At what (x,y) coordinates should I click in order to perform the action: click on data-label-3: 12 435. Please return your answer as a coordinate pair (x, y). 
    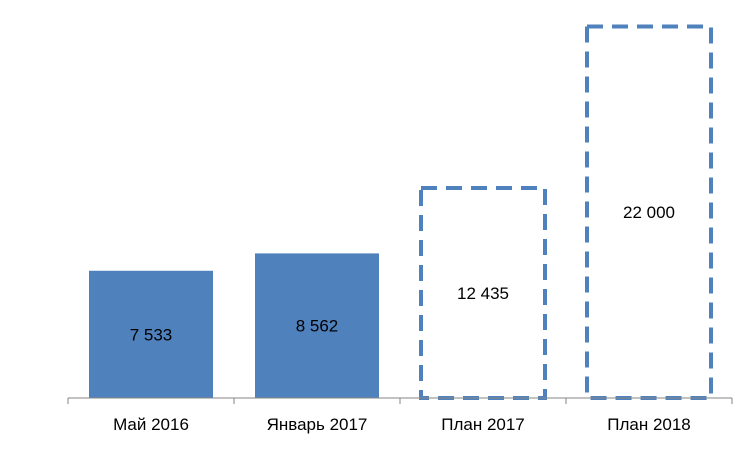
    Looking at the image, I should click on (483, 293).